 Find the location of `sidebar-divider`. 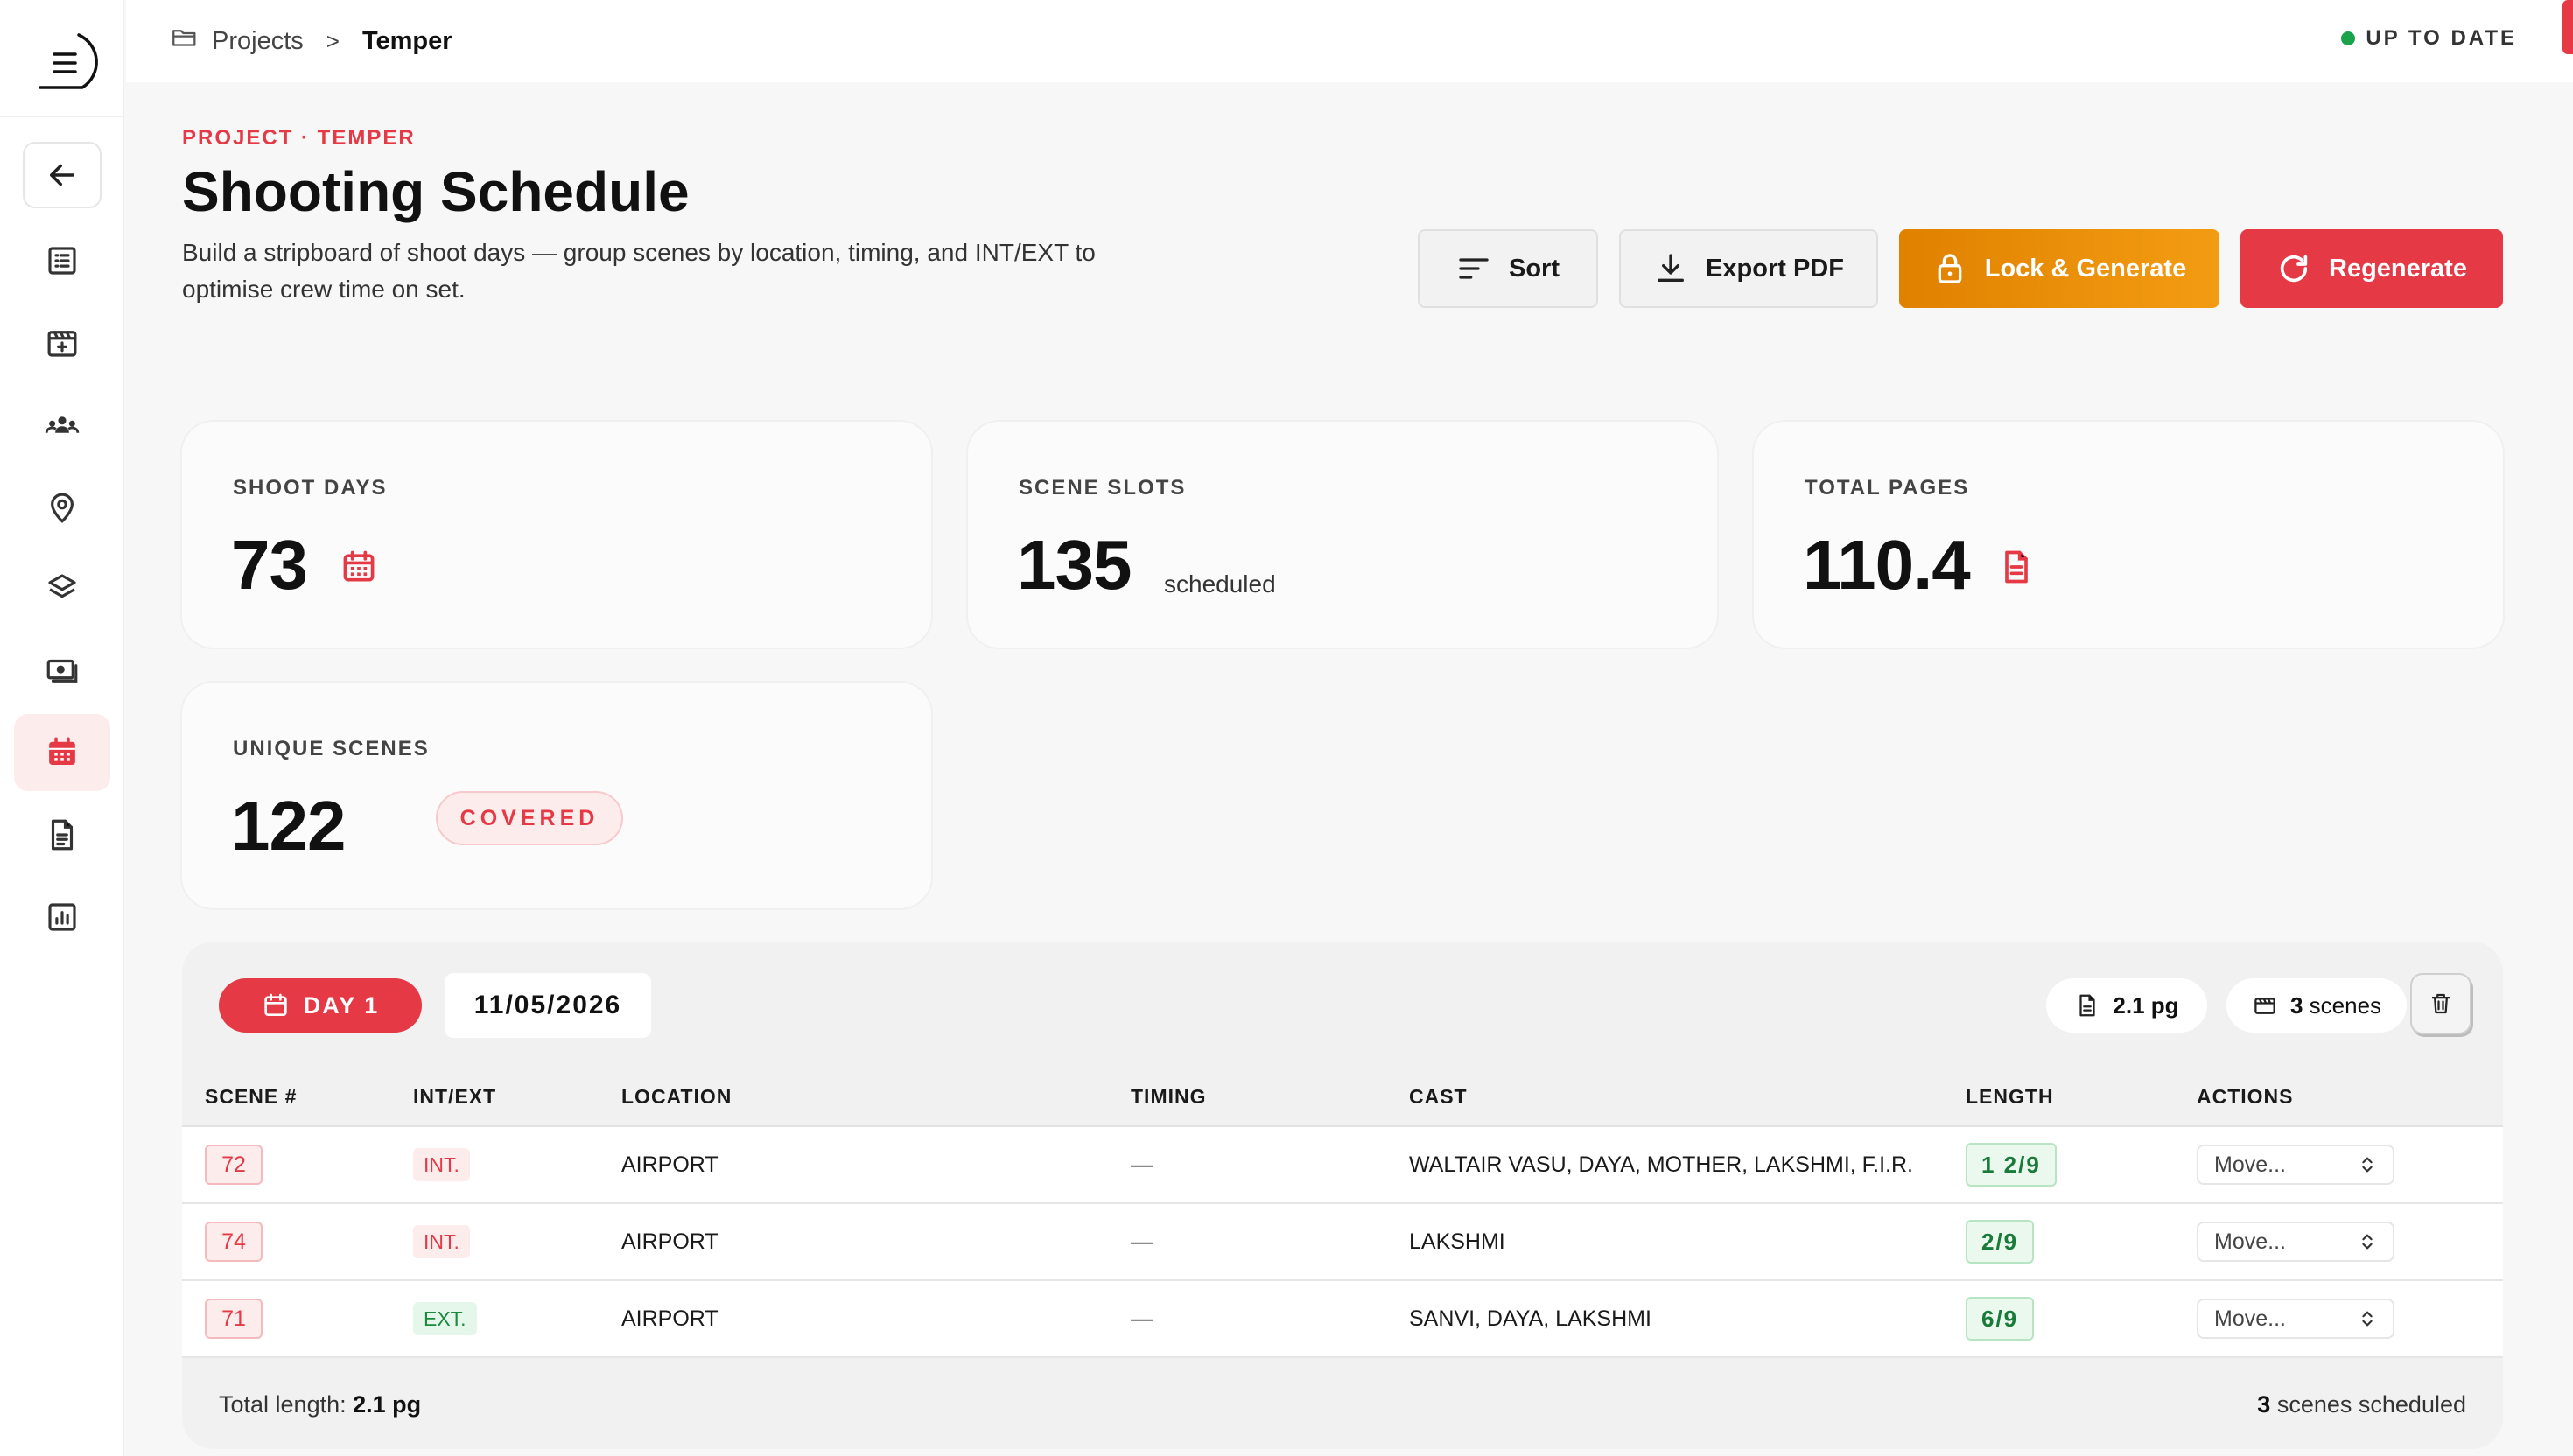

sidebar-divider is located at coordinates (62, 116).